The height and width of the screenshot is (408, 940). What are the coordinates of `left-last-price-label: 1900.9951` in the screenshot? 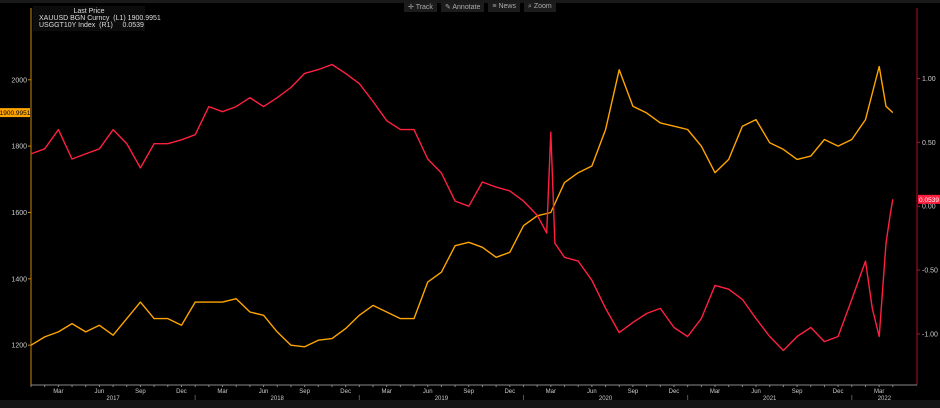 It's located at (15, 113).